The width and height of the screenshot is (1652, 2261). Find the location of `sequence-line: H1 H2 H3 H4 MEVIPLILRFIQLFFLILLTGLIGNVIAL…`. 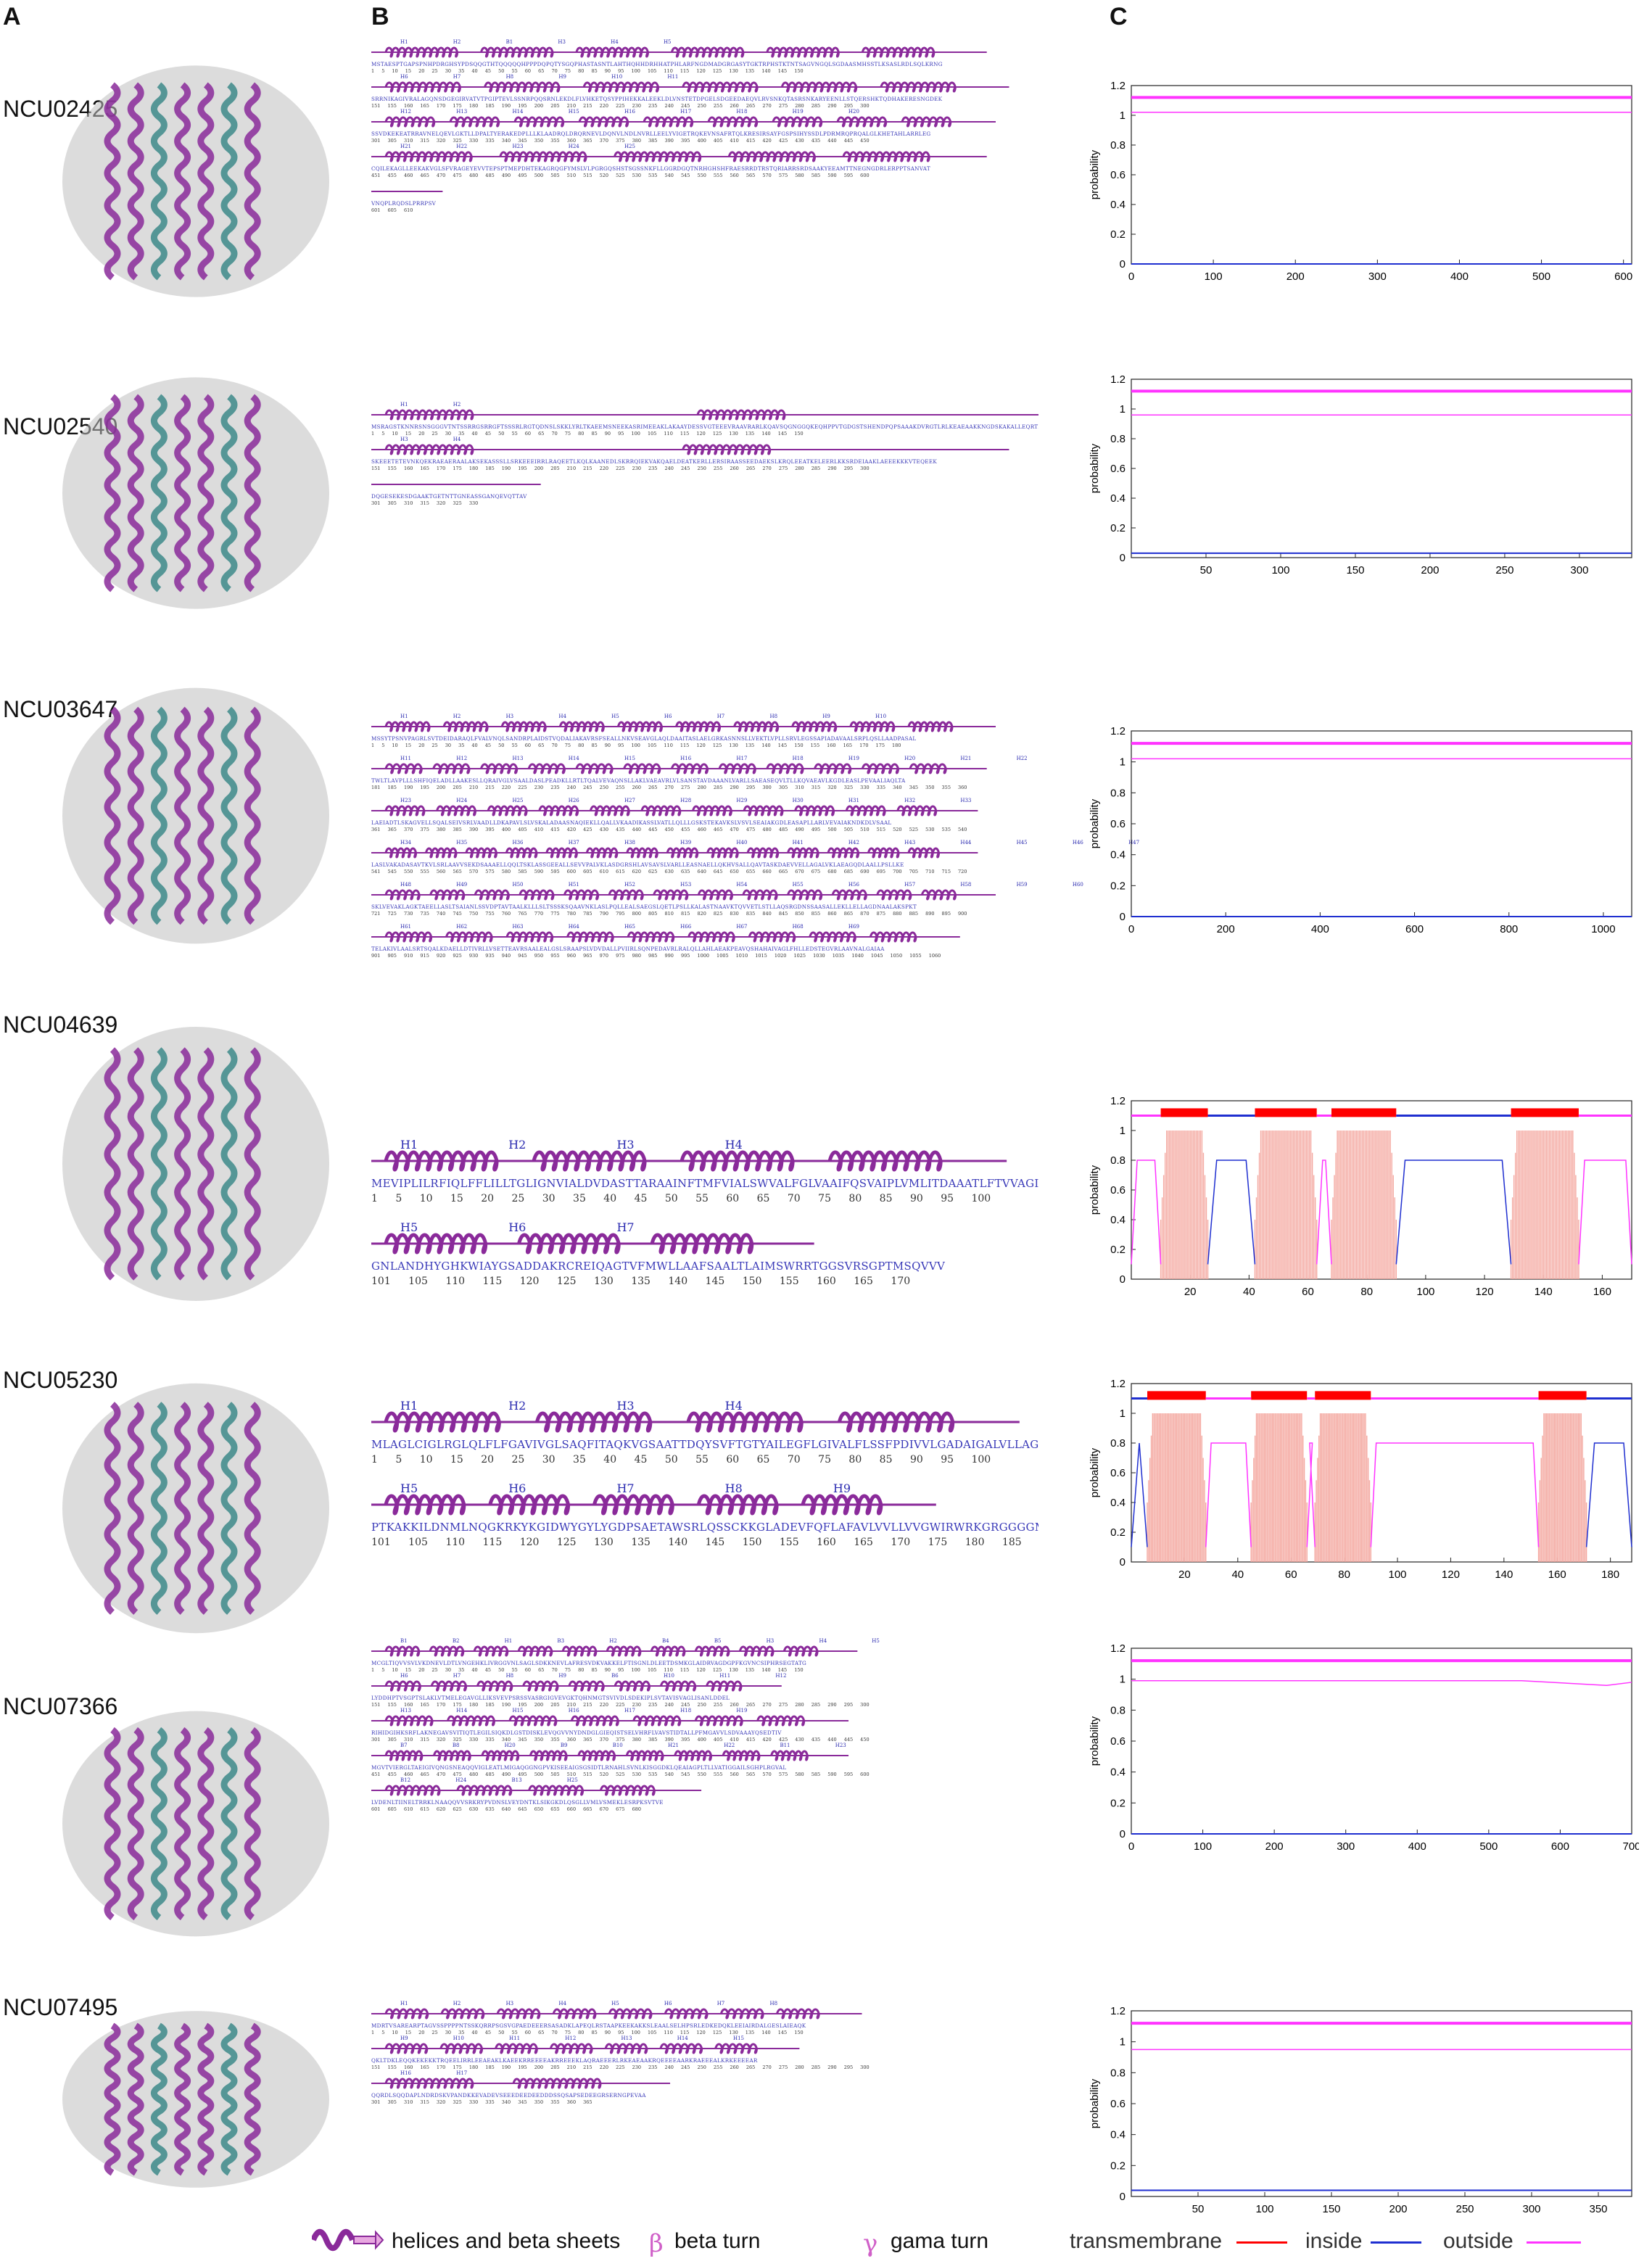

sequence-line: H1 H2 H3 H4 MEVIPLILRFIQLFFLILLTGLIGNVIAL… is located at coordinates (705, 1181).